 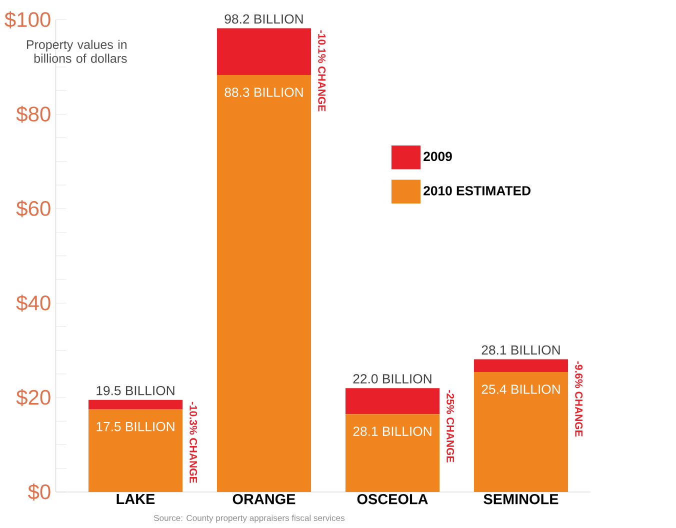 I want to click on annotation: -9.6% CHANGE, so click(x=579, y=399).